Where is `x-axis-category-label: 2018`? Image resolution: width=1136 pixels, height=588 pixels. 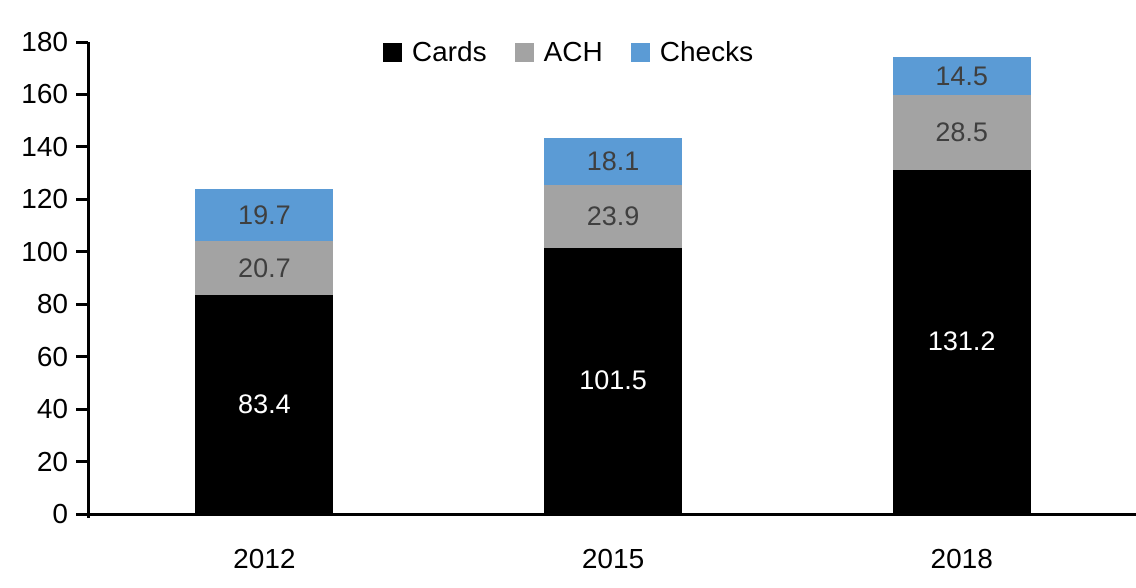
x-axis-category-label: 2018 is located at coordinates (961, 558).